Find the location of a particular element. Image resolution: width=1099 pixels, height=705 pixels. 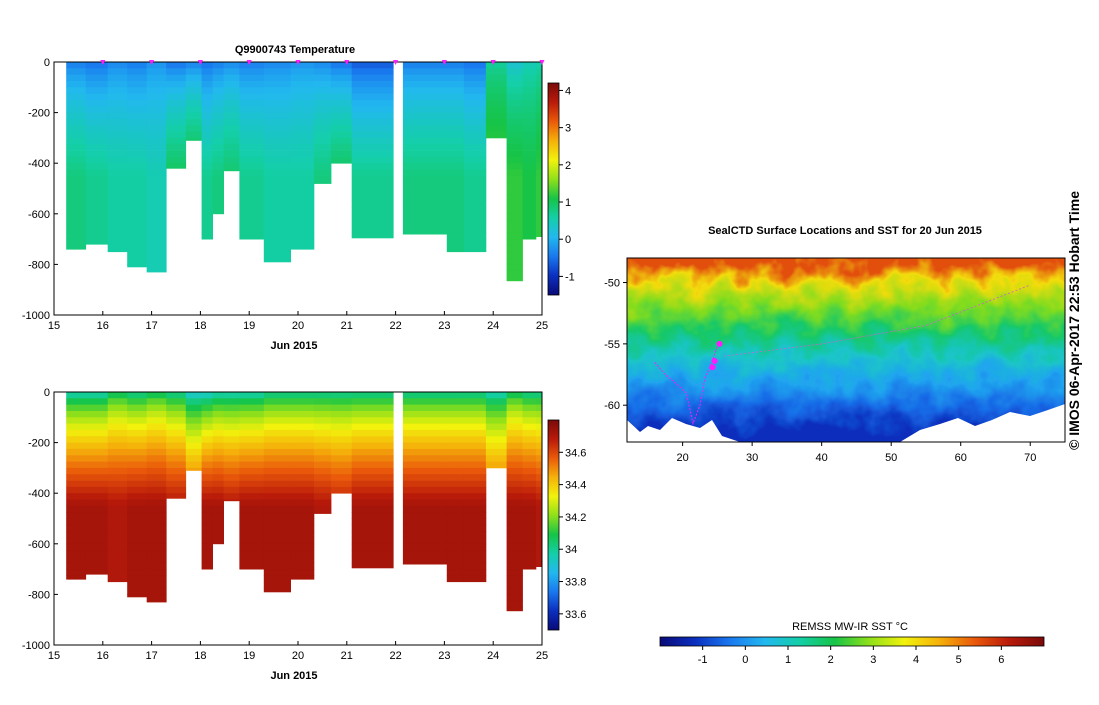

temperature-y-tick-label: -1000 is located at coordinates (36, 316).